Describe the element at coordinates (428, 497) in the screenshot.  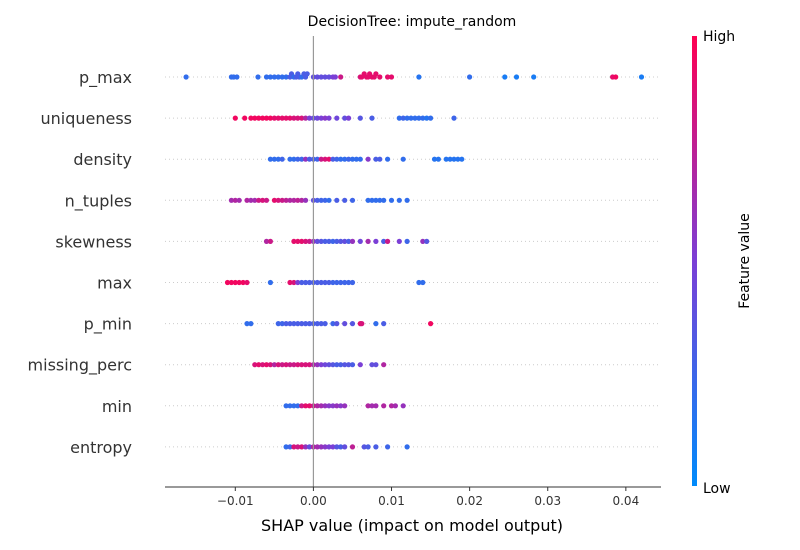
I see `x-ticks: −0.01 0.00 0.01 0.02 0.03 0.04` at that location.